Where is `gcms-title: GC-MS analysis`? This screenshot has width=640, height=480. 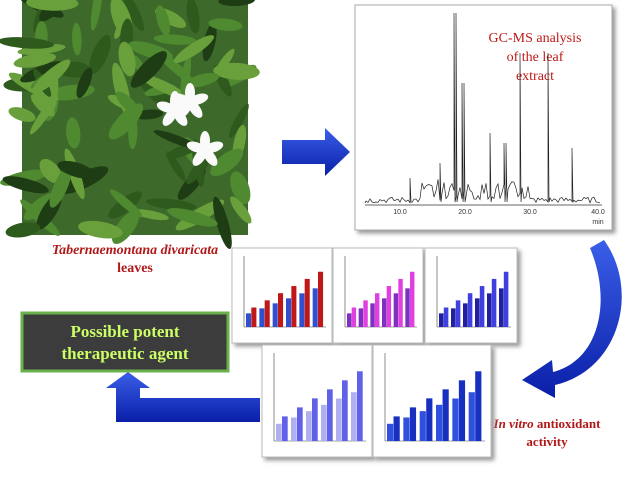 gcms-title: GC-MS analysis is located at coordinates (535, 38).